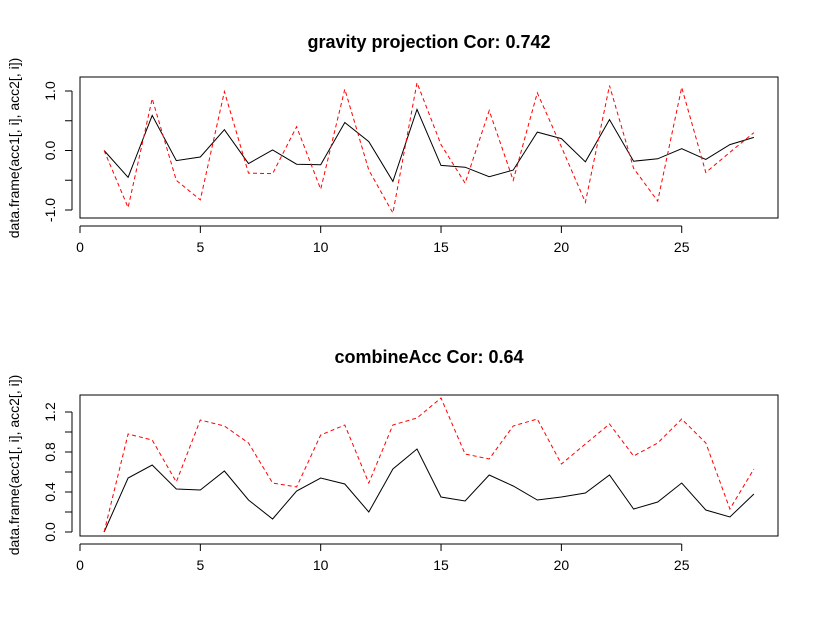 The height and width of the screenshot is (635, 818). What do you see at coordinates (57, 472) in the screenshot?
I see `y-axis: 0.0 0.4 0.8 1.2` at bounding box center [57, 472].